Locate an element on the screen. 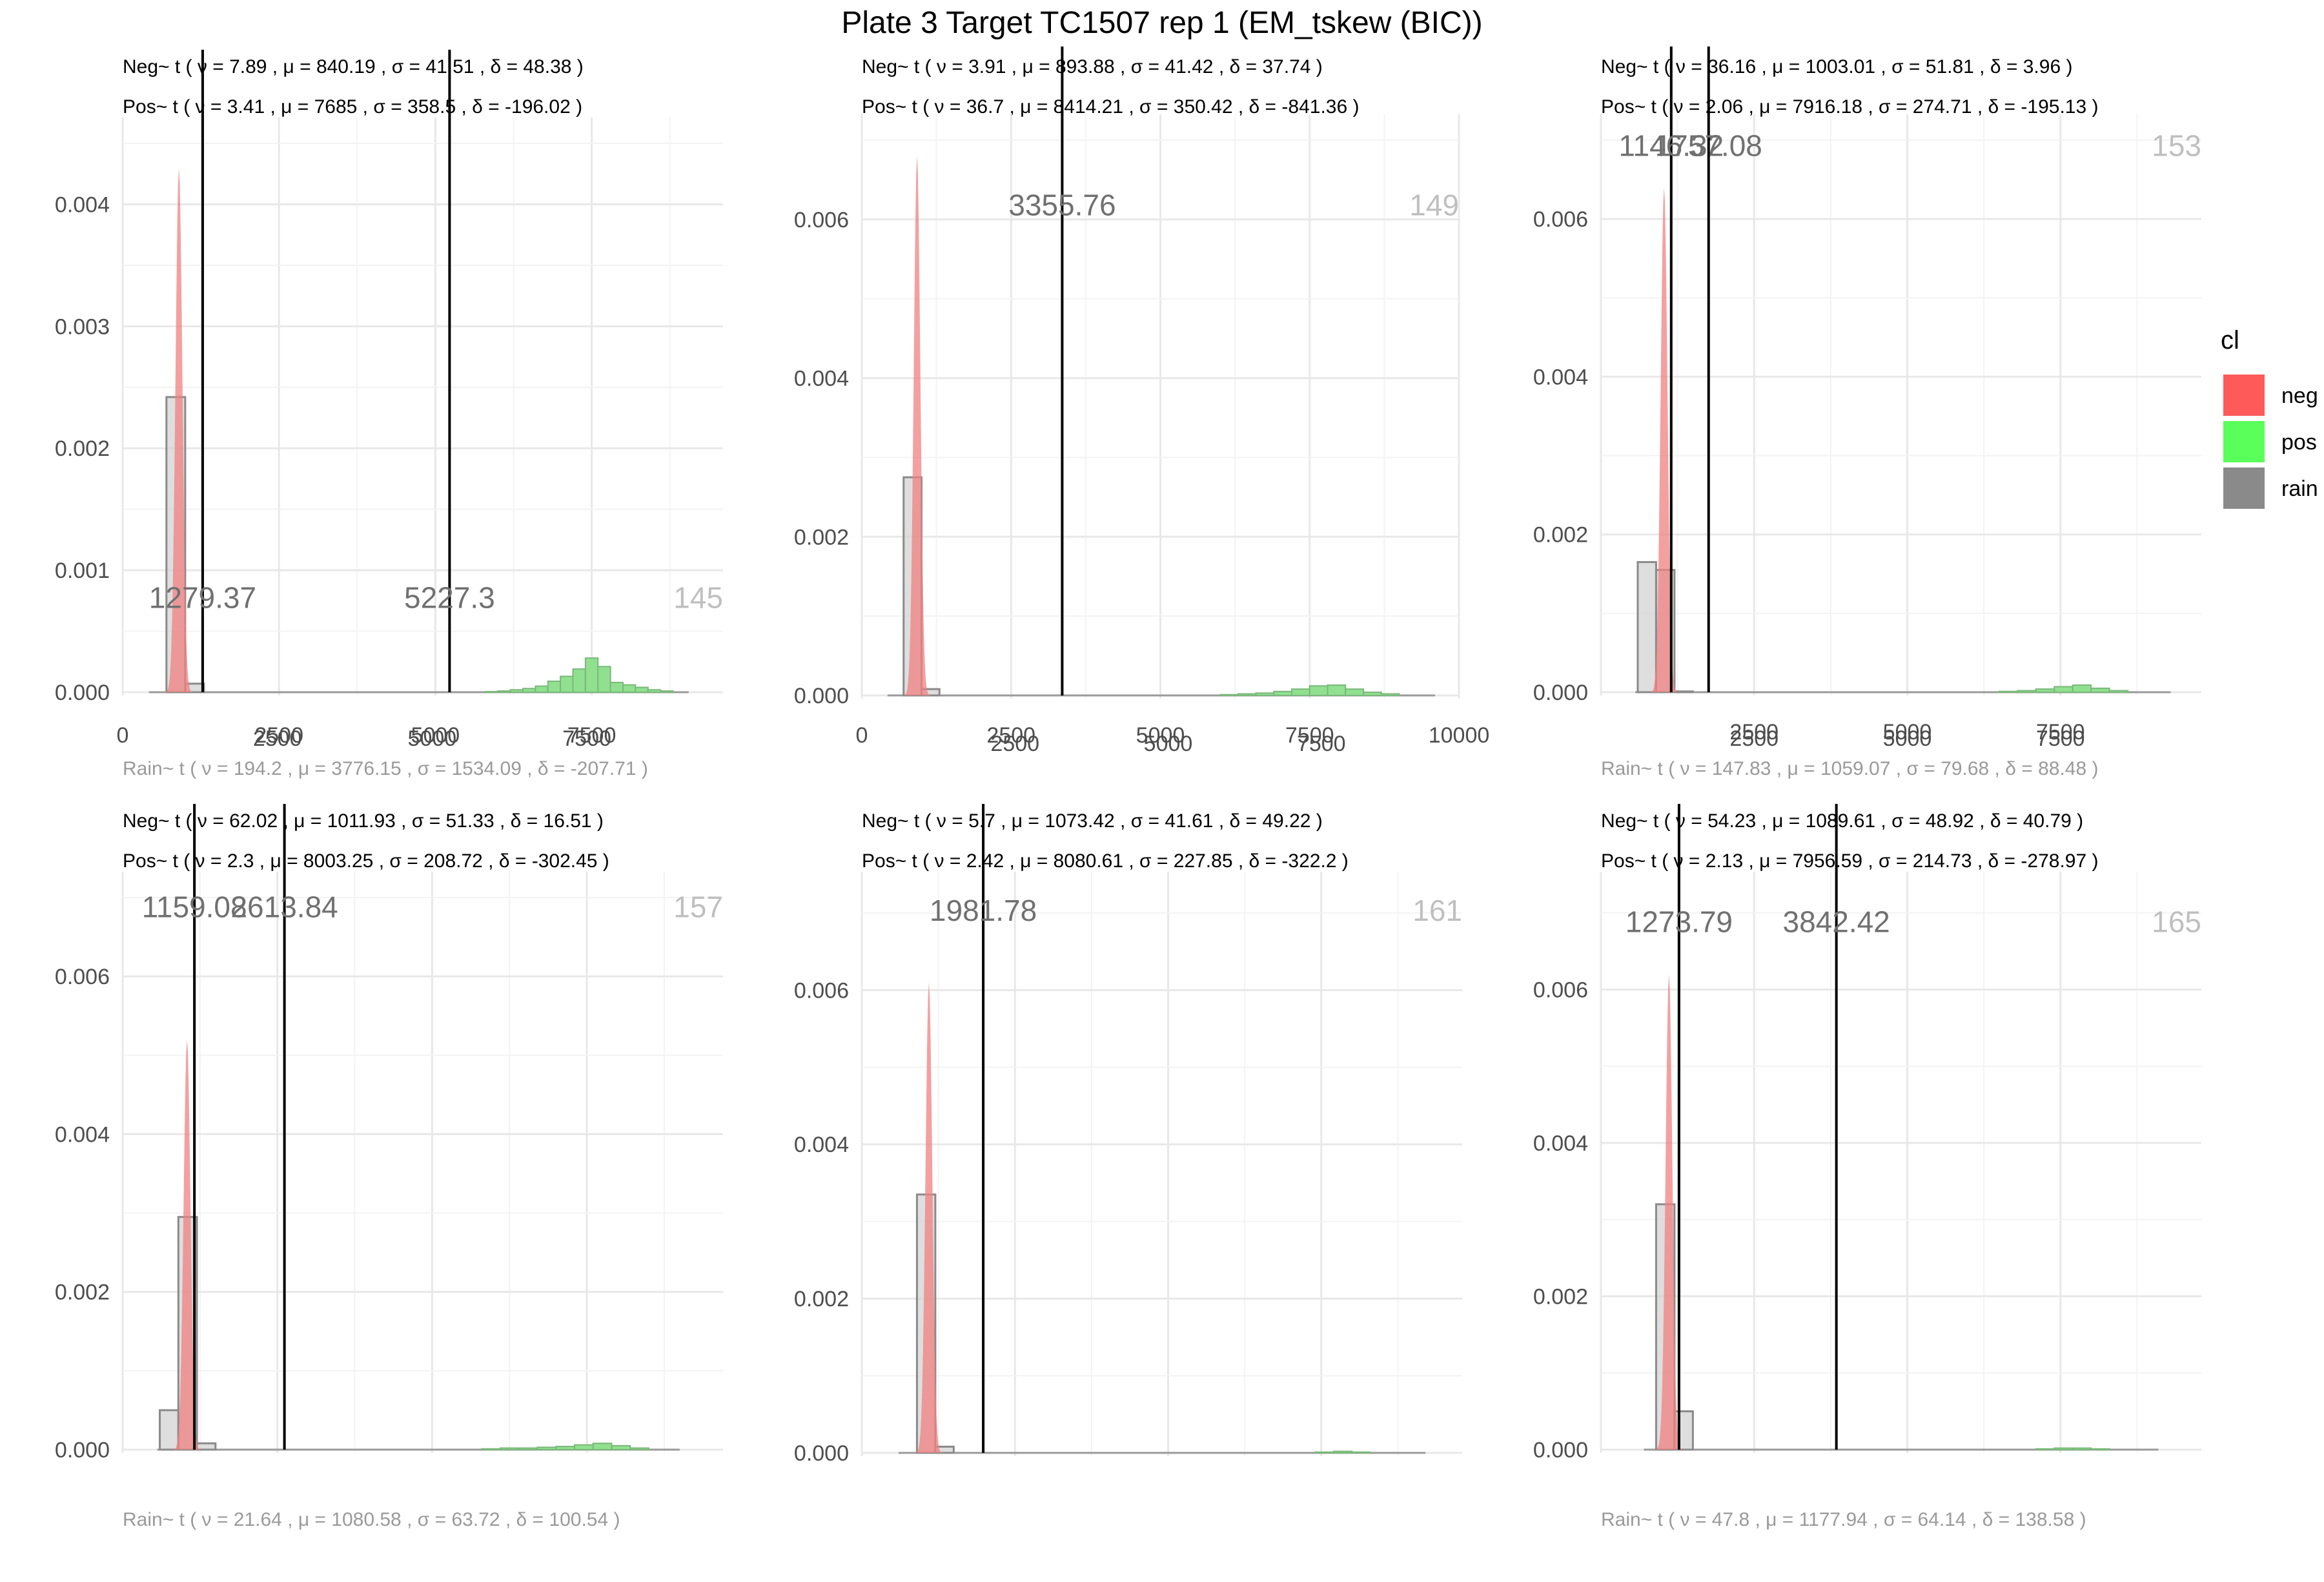  threshold-label: 1273.79 is located at coordinates (1679, 921).